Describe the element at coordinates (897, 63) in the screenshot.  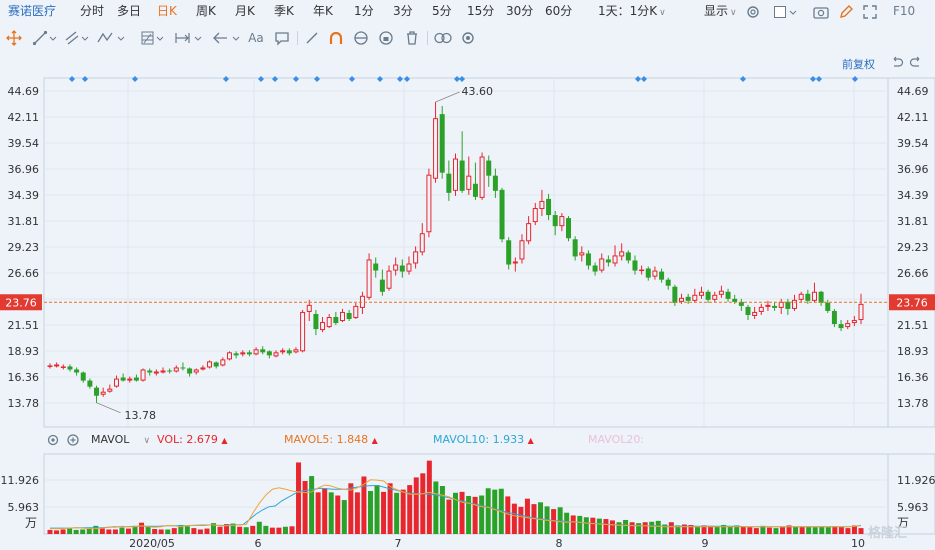
I see `undo-icon` at that location.